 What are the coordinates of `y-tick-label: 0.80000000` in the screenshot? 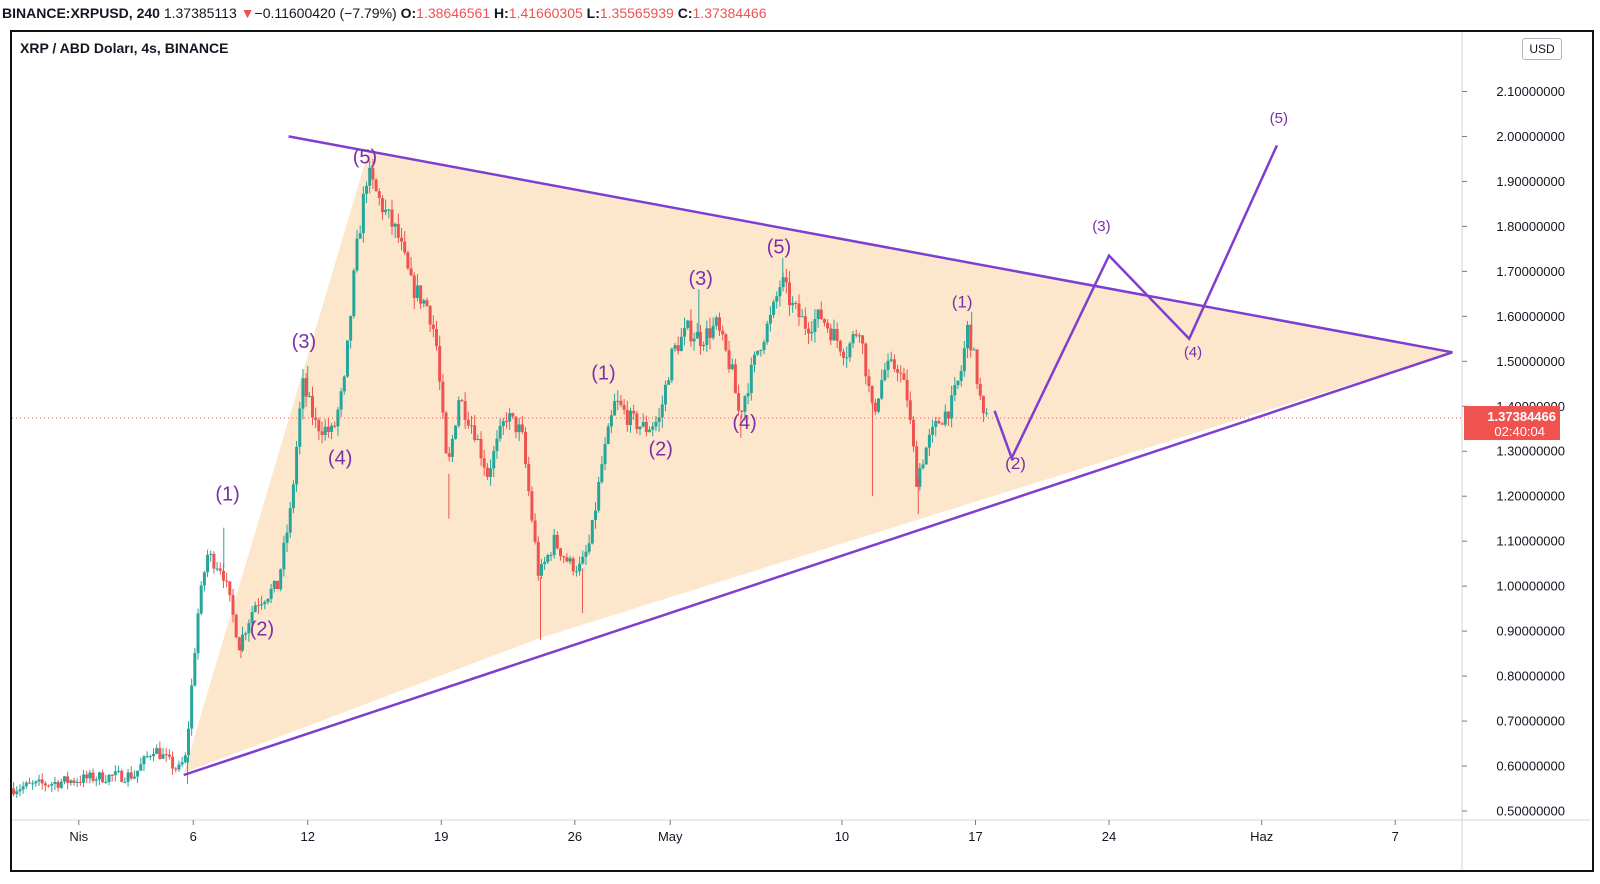 It's located at (1530, 676).